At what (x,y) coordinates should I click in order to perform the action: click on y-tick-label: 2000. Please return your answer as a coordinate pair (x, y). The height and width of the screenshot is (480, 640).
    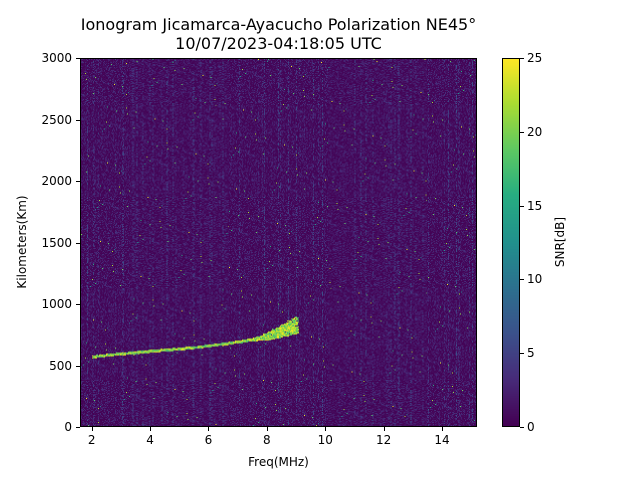
    Looking at the image, I should click on (56, 181).